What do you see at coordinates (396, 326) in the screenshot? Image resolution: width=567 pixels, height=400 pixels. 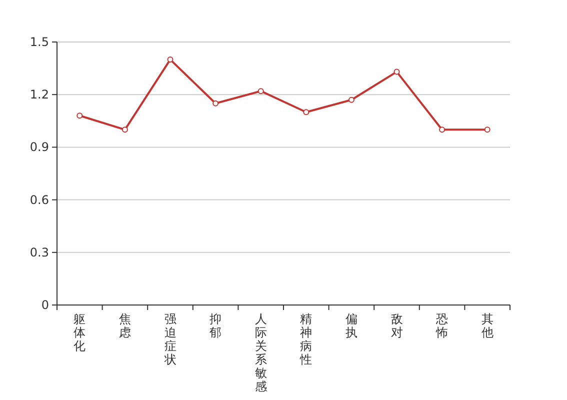 I see `x-tick-label: 敌对` at bounding box center [396, 326].